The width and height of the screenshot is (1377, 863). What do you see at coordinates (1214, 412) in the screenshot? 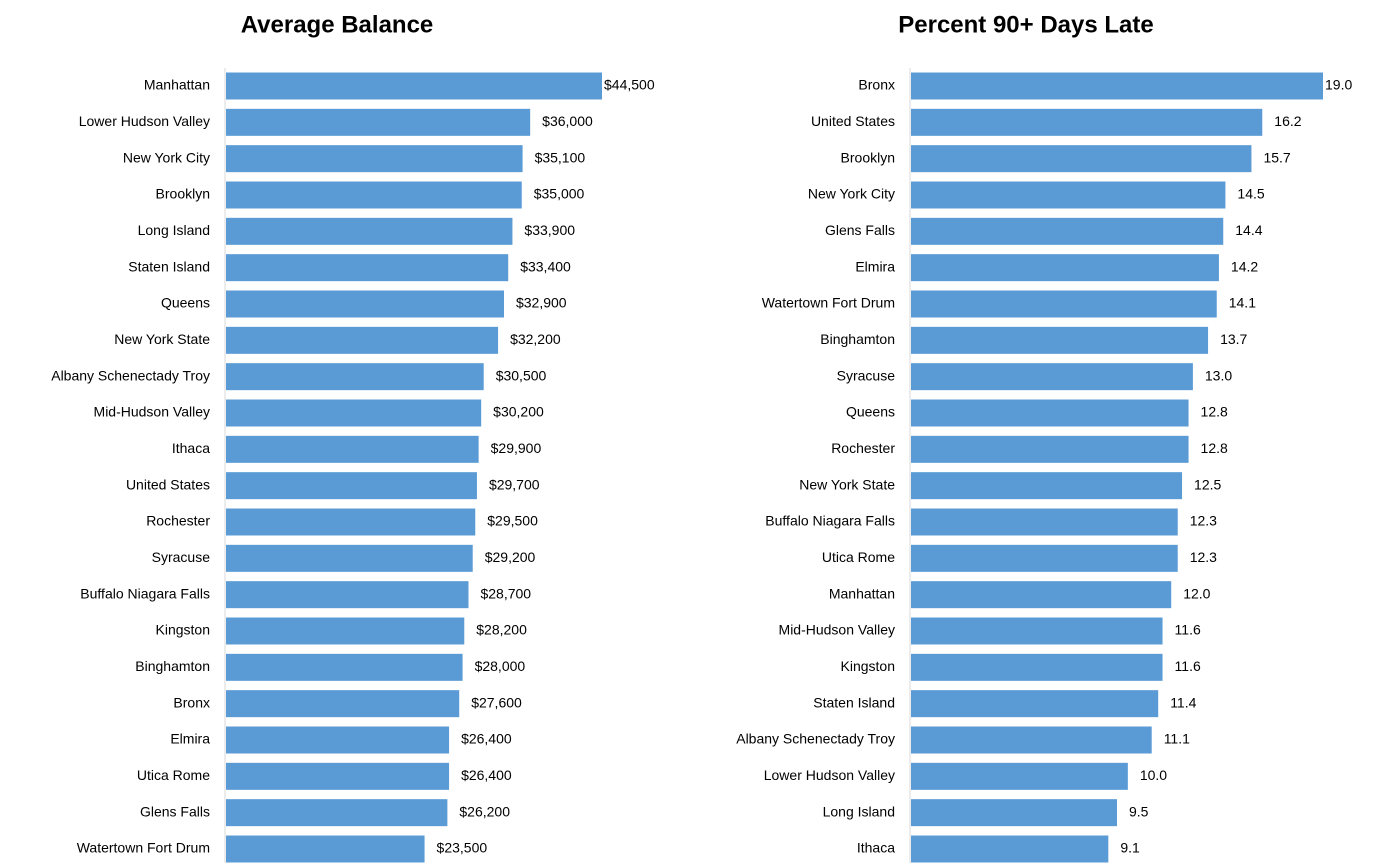
I see `value-label: 12.8` at bounding box center [1214, 412].